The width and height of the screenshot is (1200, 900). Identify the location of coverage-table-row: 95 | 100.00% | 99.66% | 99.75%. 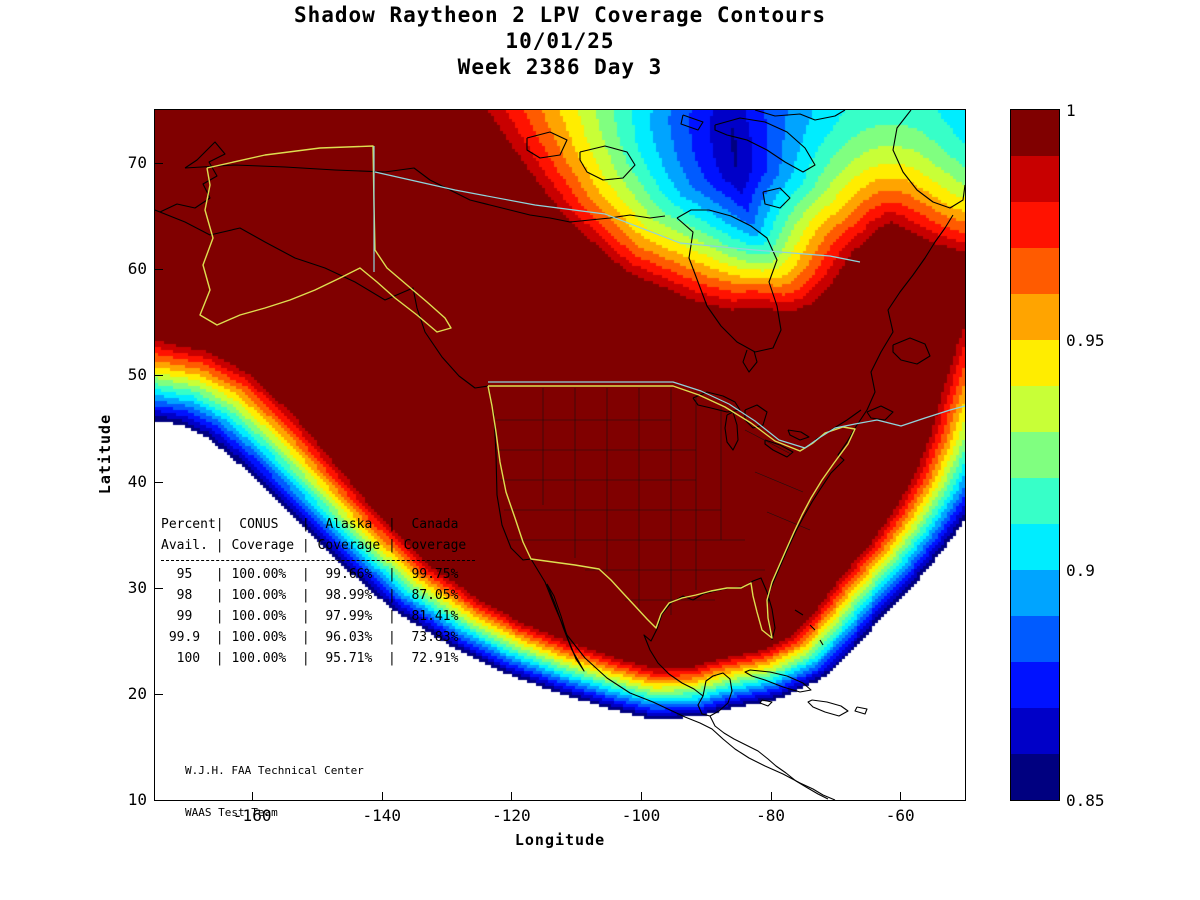
(318, 574).